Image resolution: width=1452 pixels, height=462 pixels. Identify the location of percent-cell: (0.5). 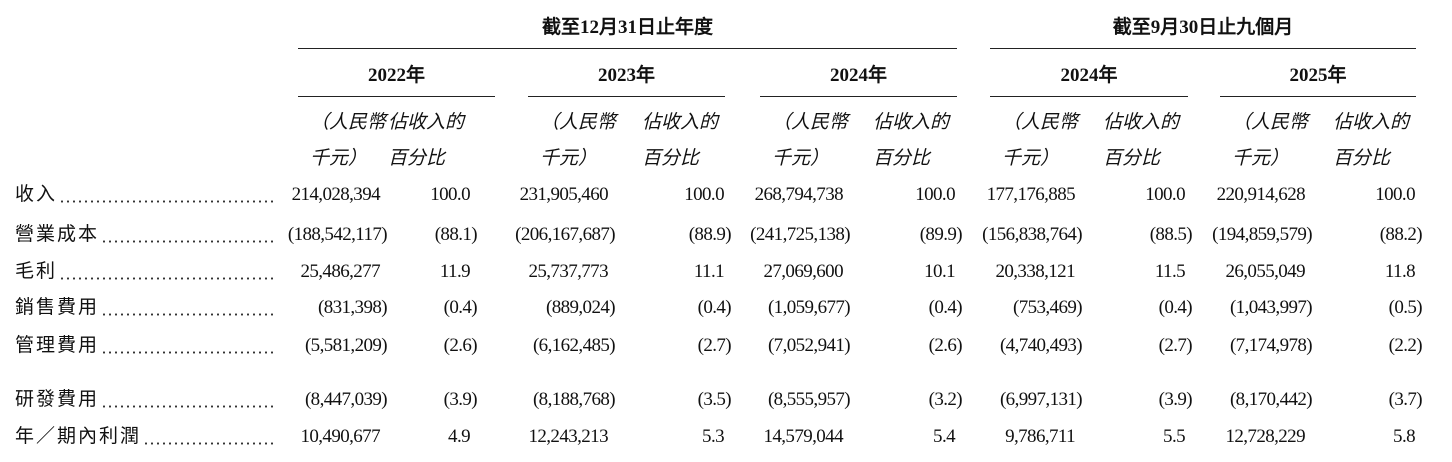
(1405, 307).